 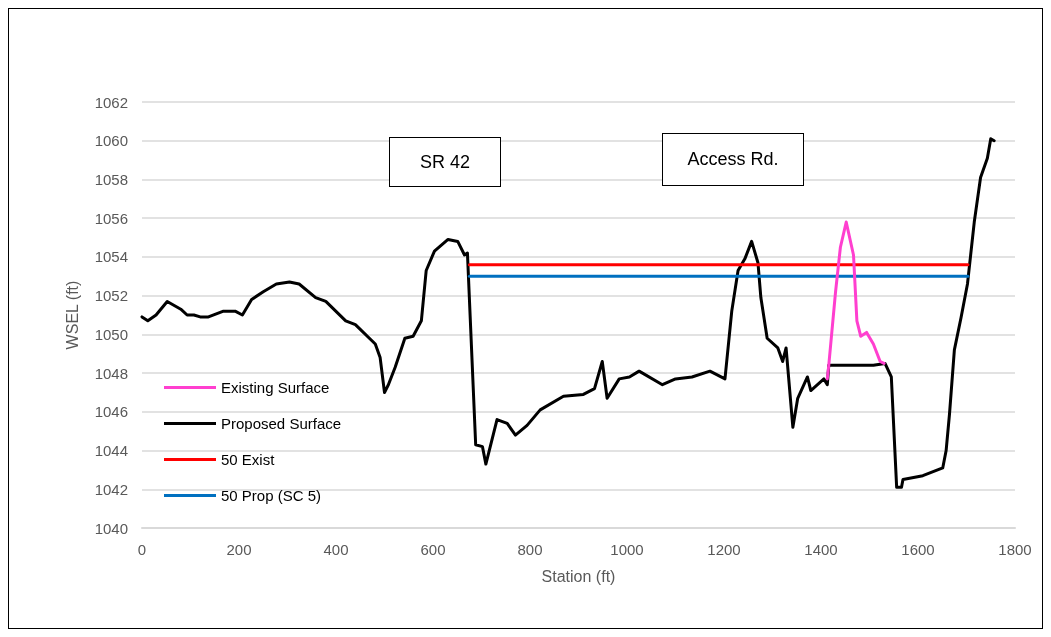 What do you see at coordinates (111, 179) in the screenshot?
I see `y-tick-label: 1058` at bounding box center [111, 179].